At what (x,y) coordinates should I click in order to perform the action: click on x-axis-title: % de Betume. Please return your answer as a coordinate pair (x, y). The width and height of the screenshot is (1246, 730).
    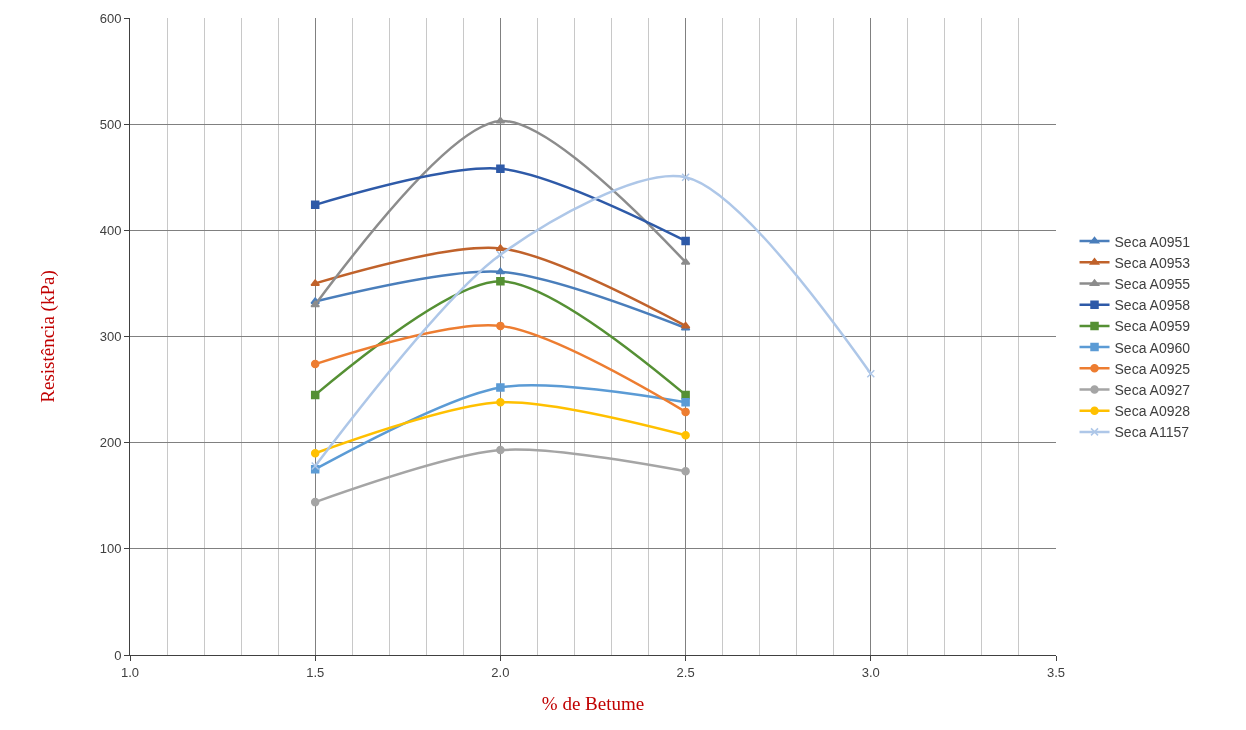
    Looking at the image, I should click on (593, 704).